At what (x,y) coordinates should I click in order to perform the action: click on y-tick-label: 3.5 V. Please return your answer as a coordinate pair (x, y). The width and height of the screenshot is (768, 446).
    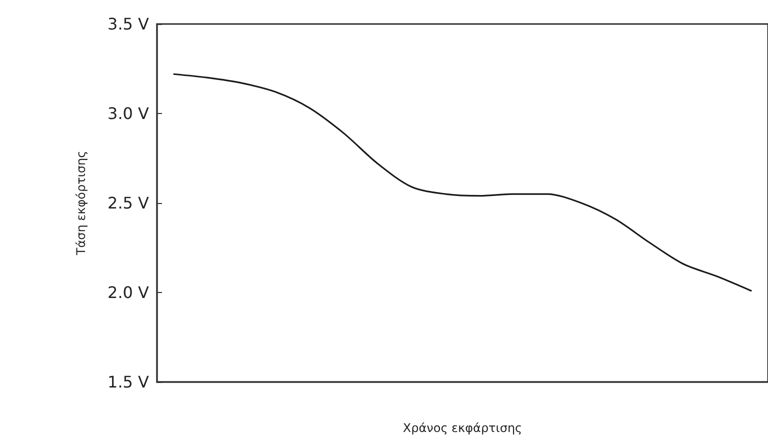
    Looking at the image, I should click on (129, 24).